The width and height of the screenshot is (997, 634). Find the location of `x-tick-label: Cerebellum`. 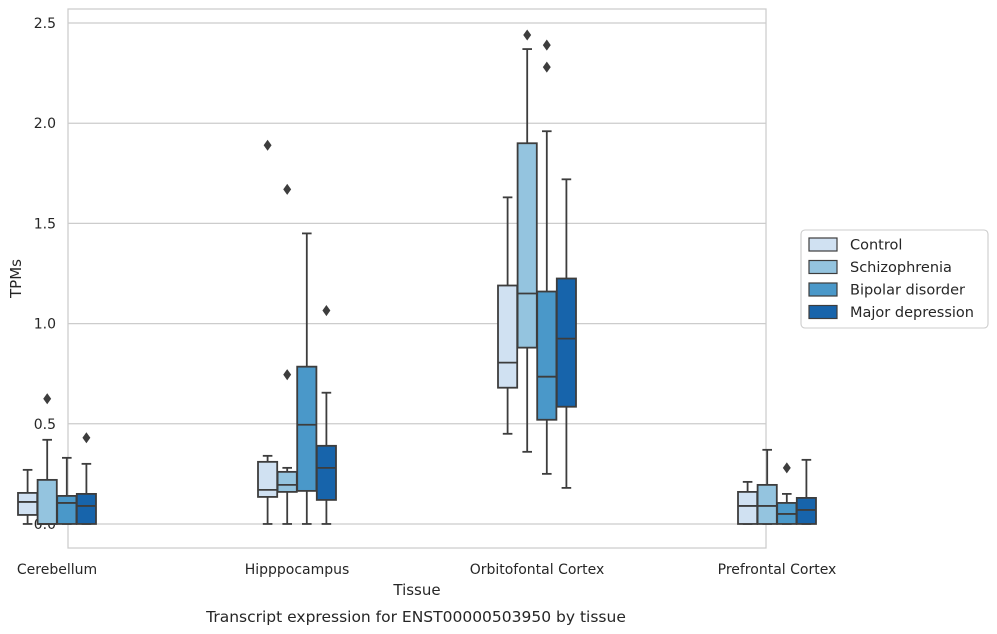

x-tick-label: Cerebellum is located at coordinates (57, 570).